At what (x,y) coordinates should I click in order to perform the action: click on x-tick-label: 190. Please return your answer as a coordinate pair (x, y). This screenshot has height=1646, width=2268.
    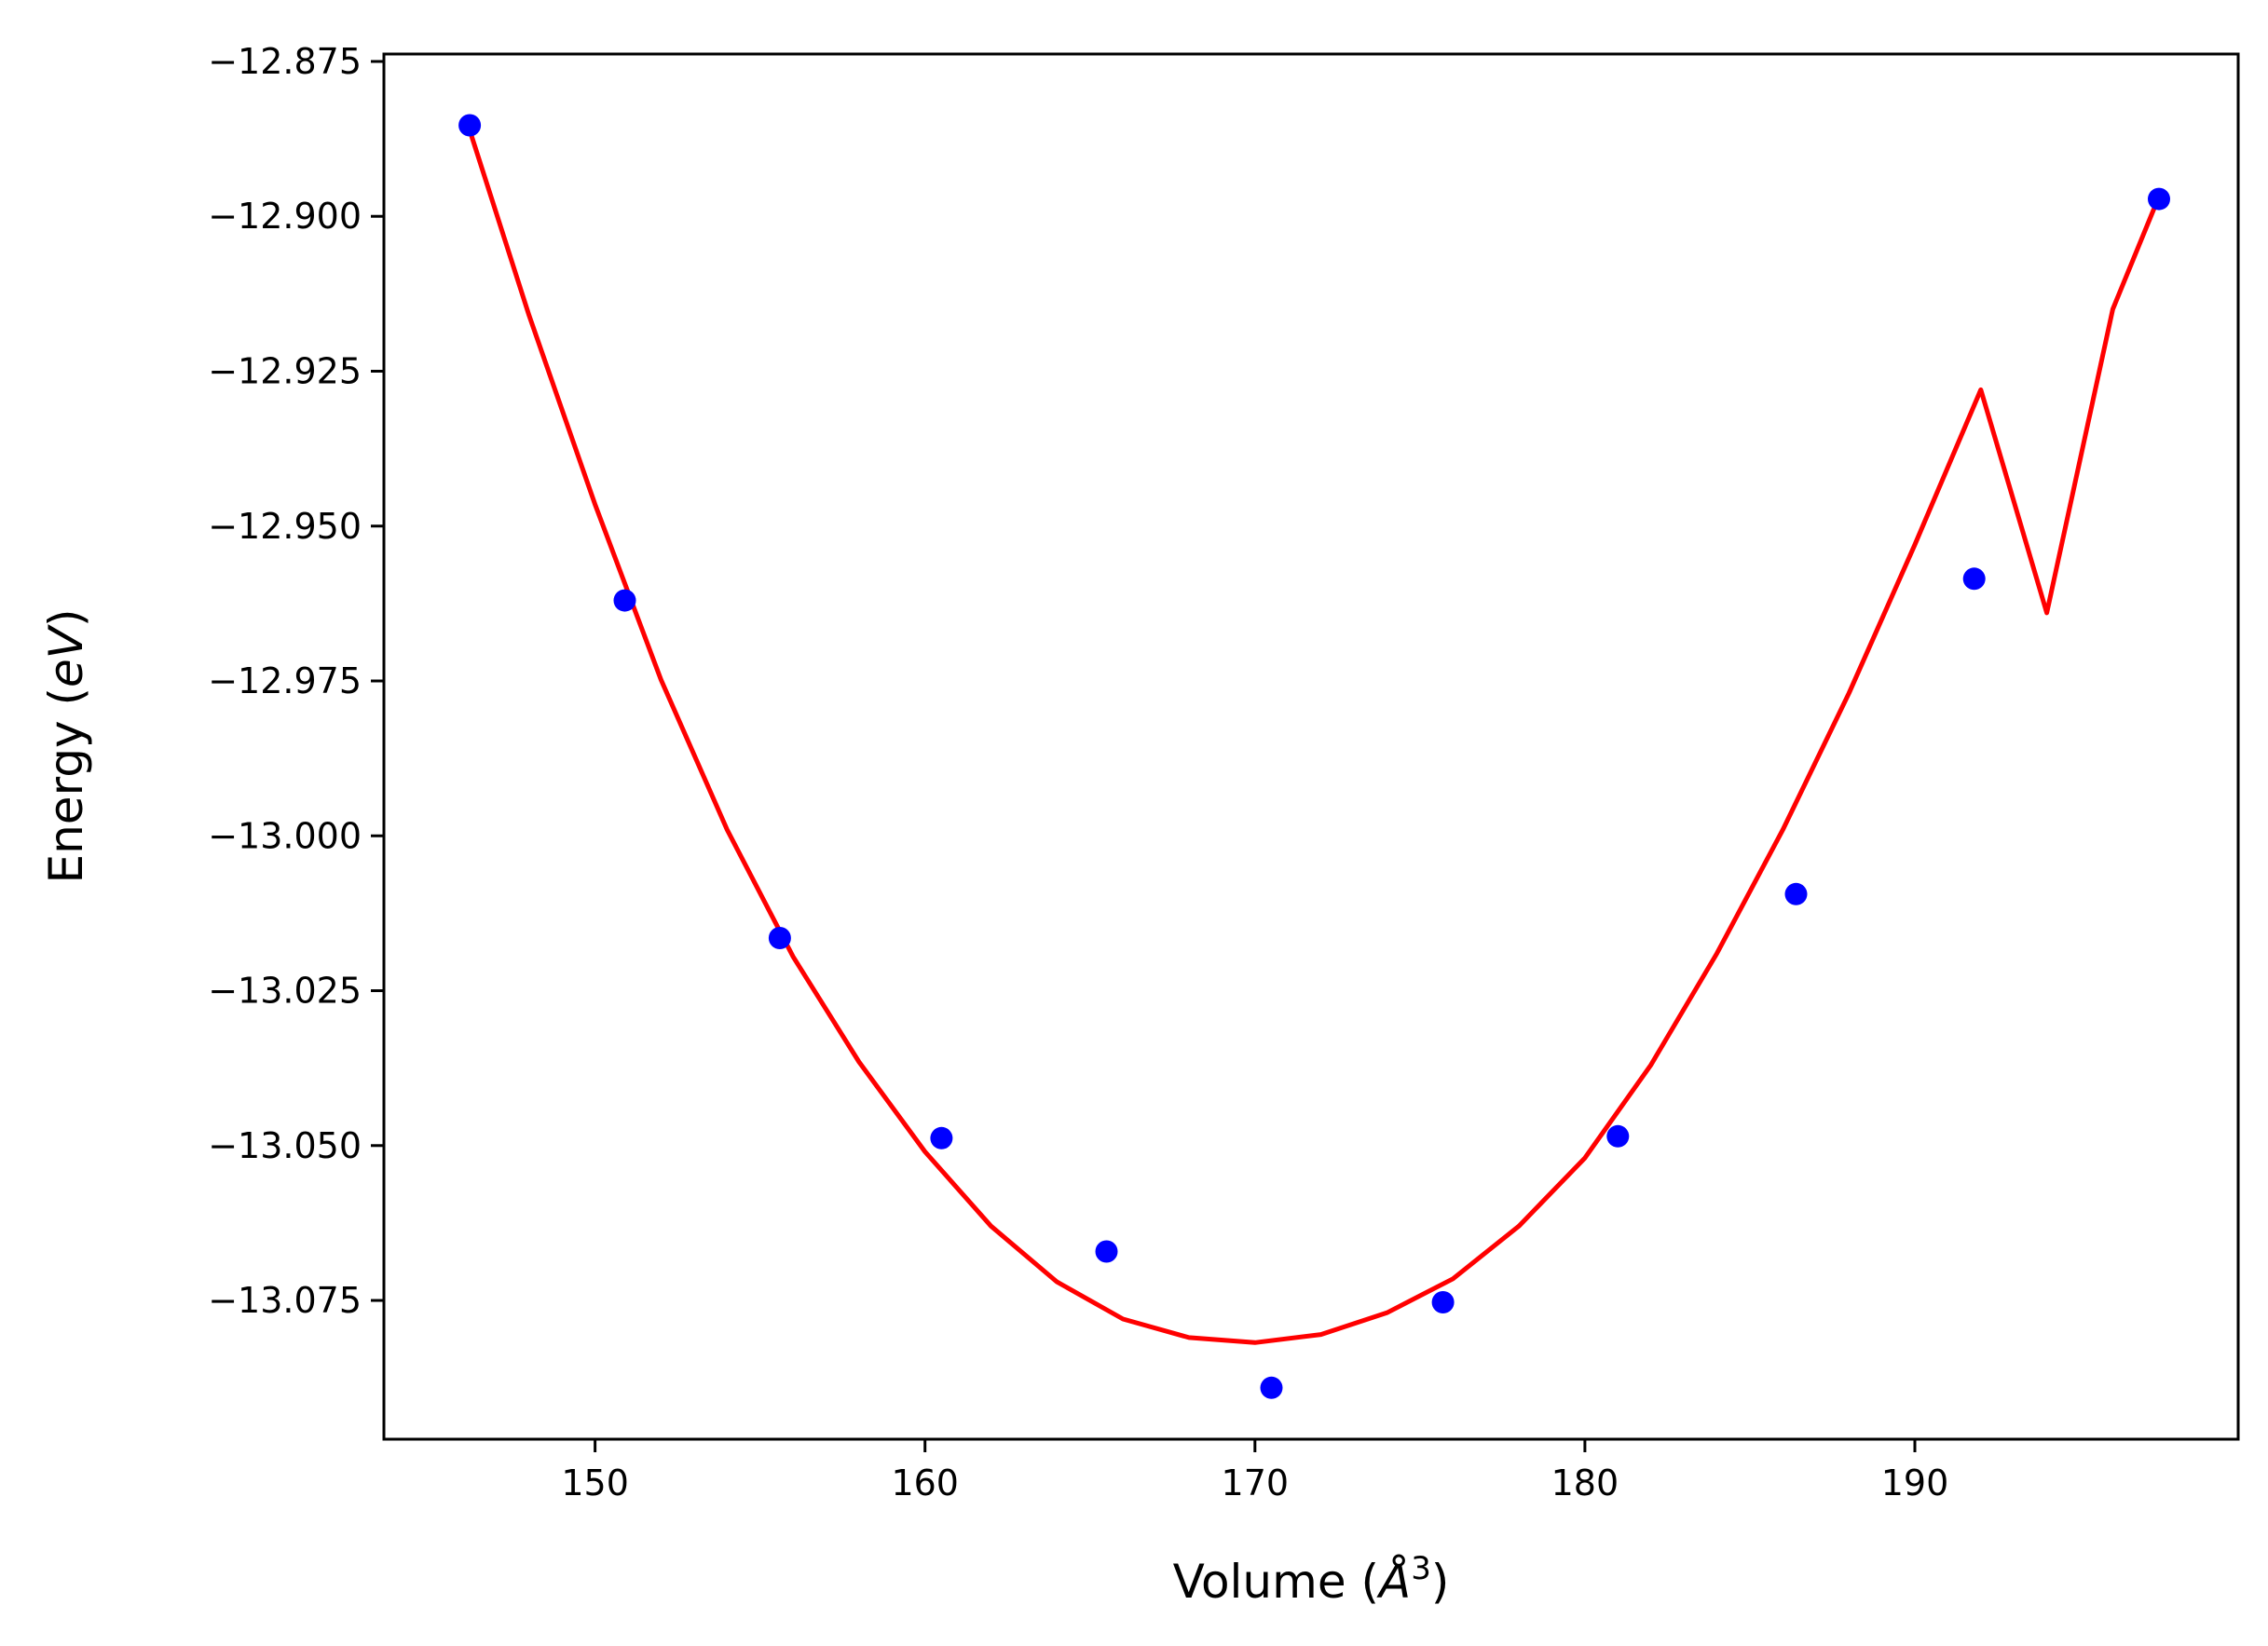
    Looking at the image, I should click on (1915, 1482).